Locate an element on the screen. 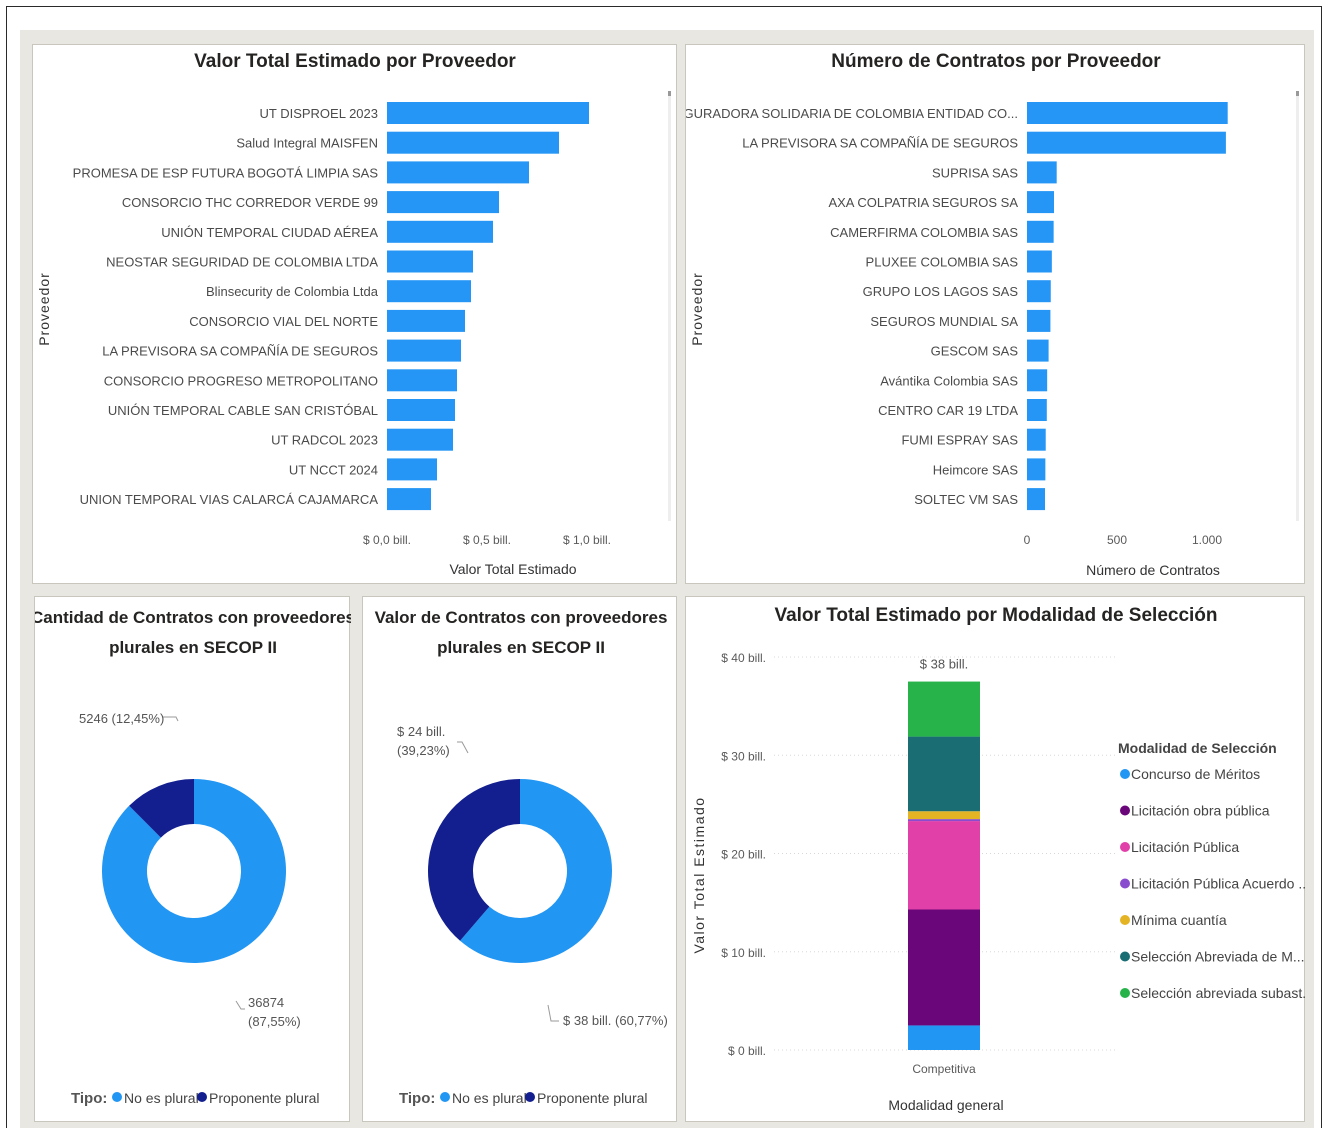  x-tick-label: $ 1,0 bill. is located at coordinates (587, 540).